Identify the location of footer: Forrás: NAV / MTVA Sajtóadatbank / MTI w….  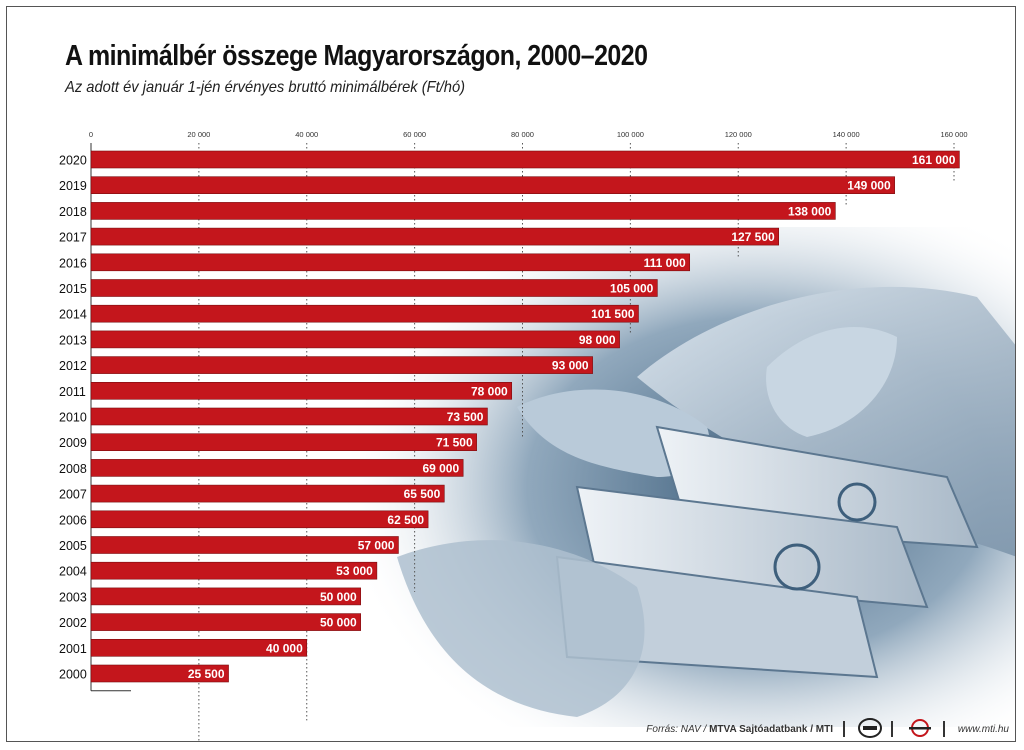
(511, 726).